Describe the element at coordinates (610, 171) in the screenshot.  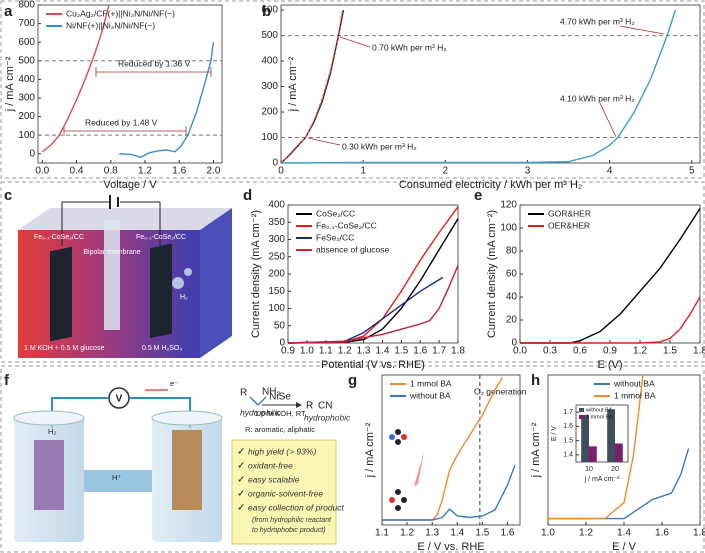
I see `x-tick-label: 4` at that location.